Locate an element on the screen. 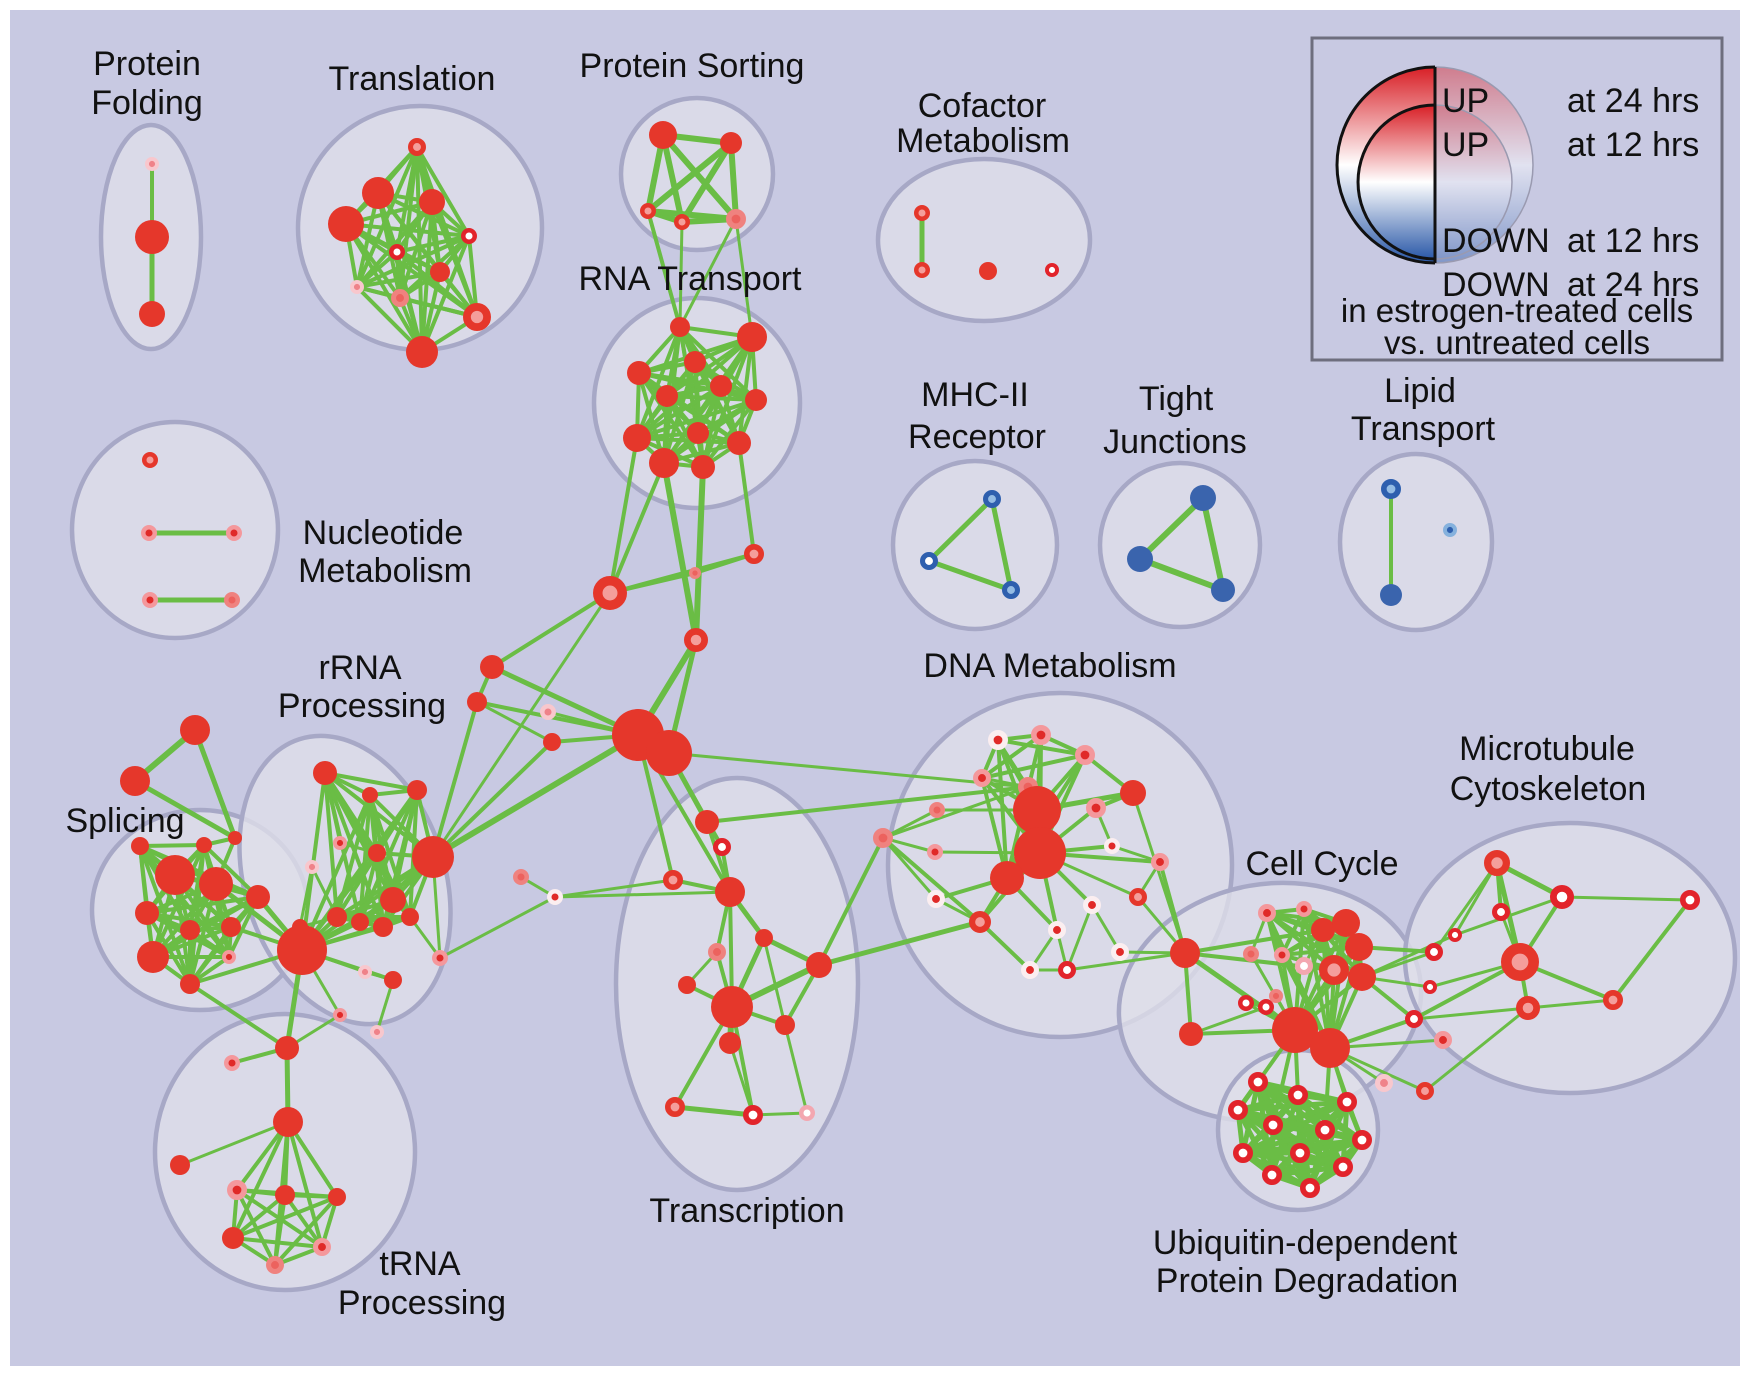 The width and height of the screenshot is (1750, 1376). cluster-label-ubiquitin-degradation-line1: Ubiquitin-dependent is located at coordinates (1305, 1243).